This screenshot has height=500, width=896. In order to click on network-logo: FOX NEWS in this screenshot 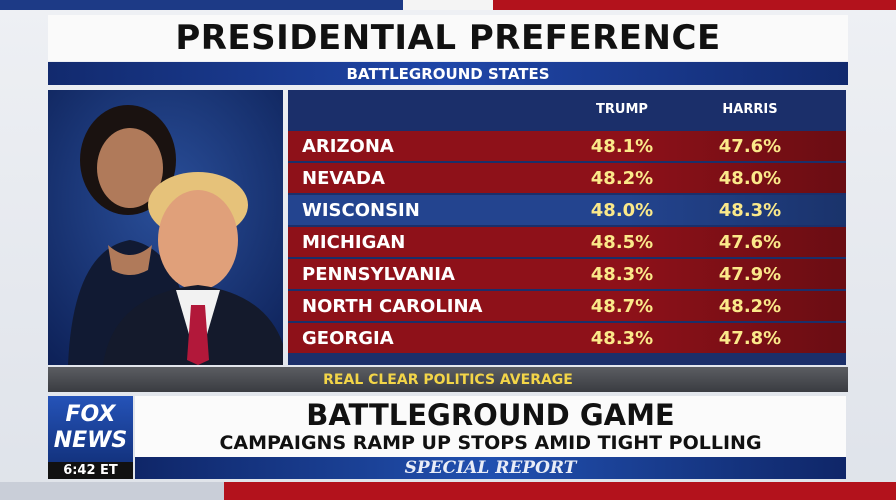, I will do `click(90, 429)`.